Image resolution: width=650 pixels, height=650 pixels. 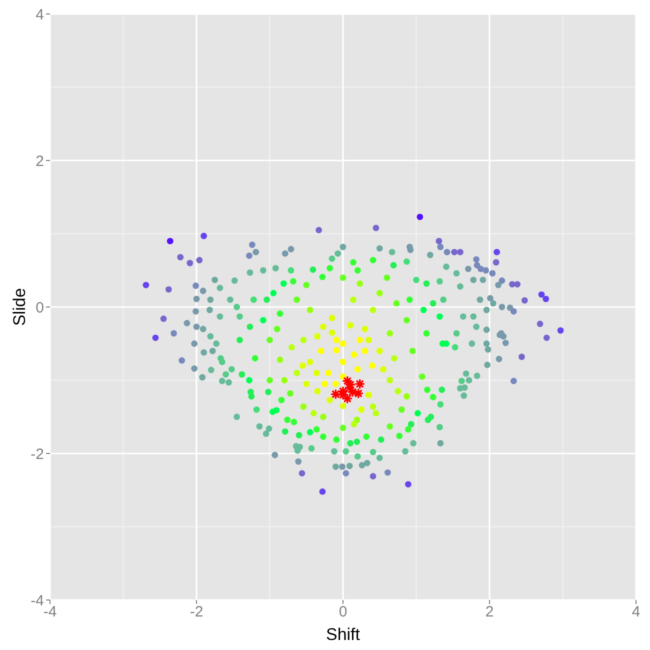 I want to click on y-tick-label: 4, so click(x=40, y=15).